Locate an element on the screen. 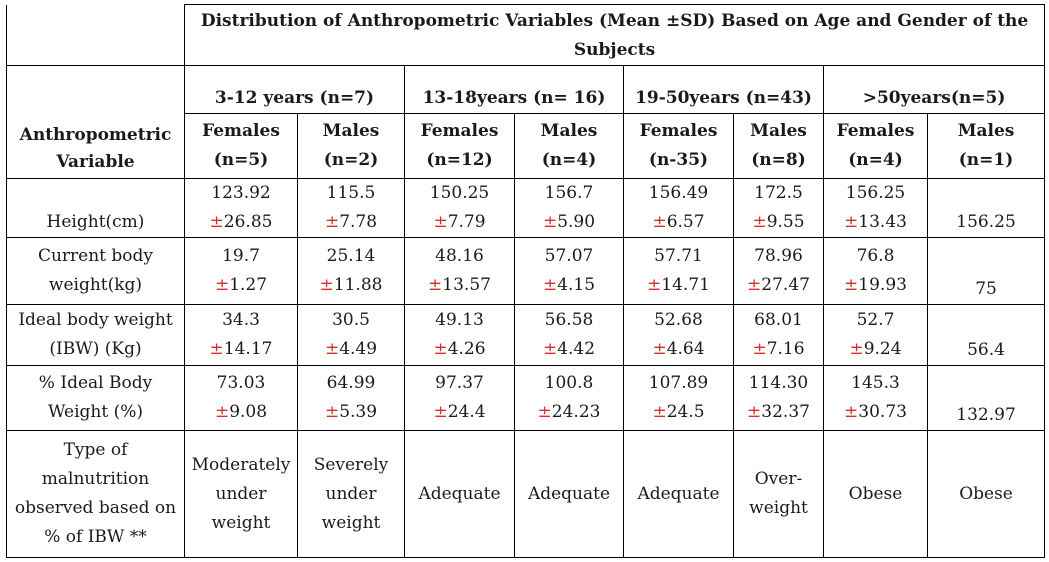 The height and width of the screenshot is (562, 1049). sd-line: ±4.15 is located at coordinates (569, 285).